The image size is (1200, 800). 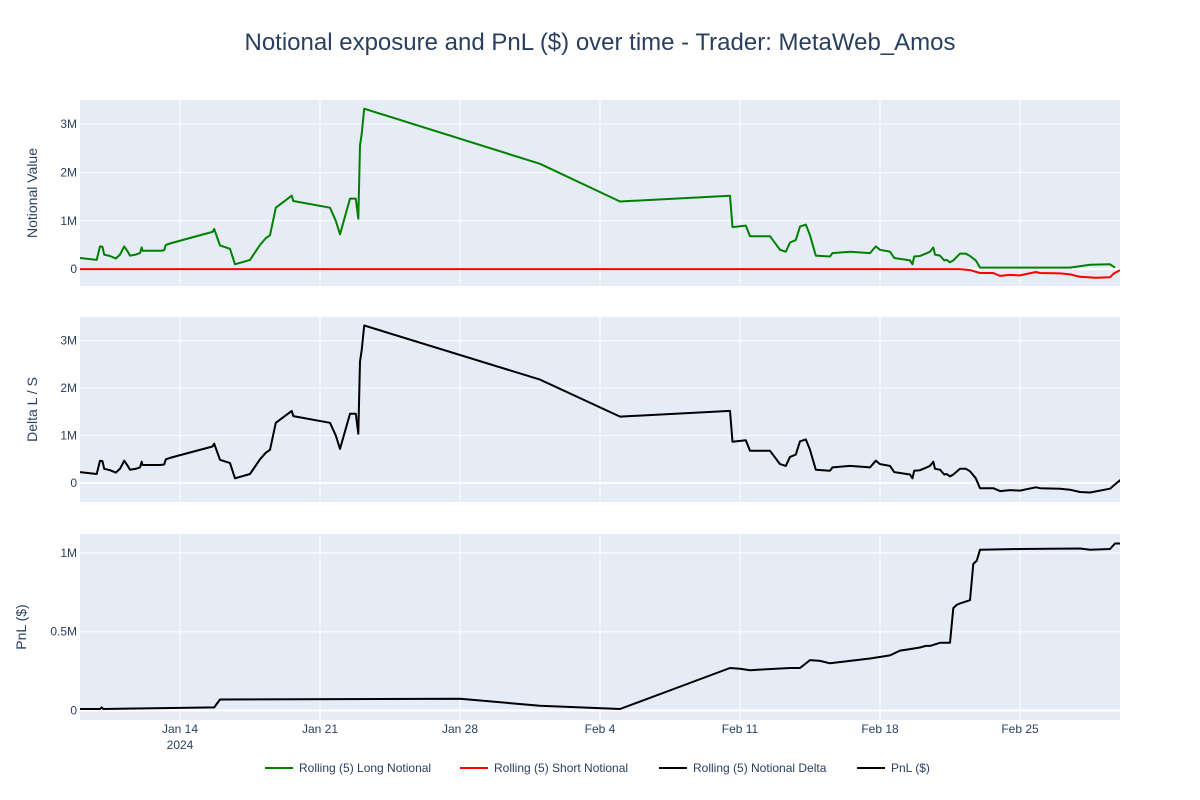 What do you see at coordinates (365, 768) in the screenshot?
I see `legend-label: Rolling (5) Long Notional` at bounding box center [365, 768].